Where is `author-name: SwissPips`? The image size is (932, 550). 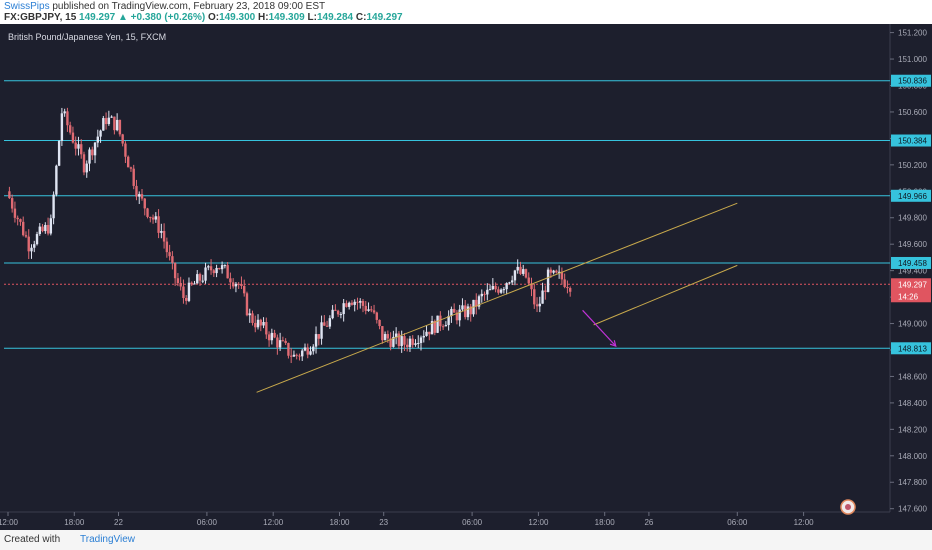 author-name: SwissPips is located at coordinates (27, 6).